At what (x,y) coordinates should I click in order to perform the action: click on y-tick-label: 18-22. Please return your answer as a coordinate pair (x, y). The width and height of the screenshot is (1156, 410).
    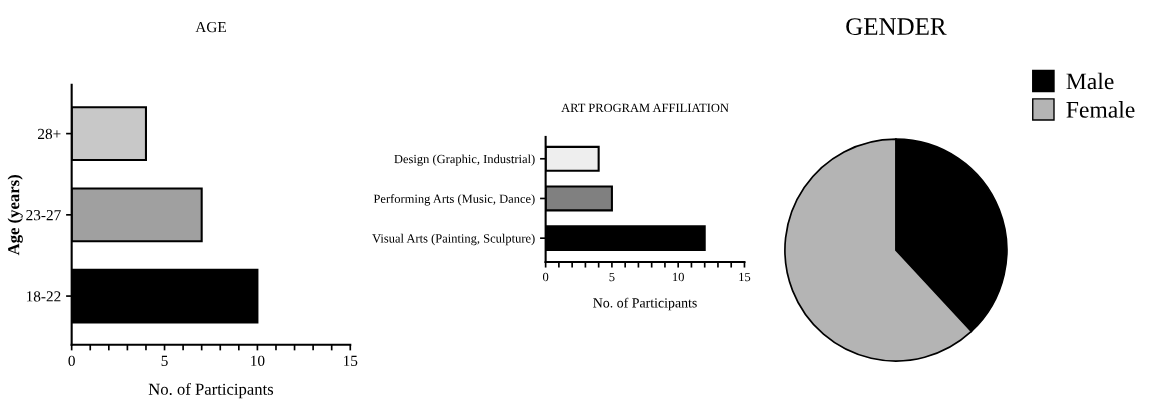
    Looking at the image, I should click on (43, 296).